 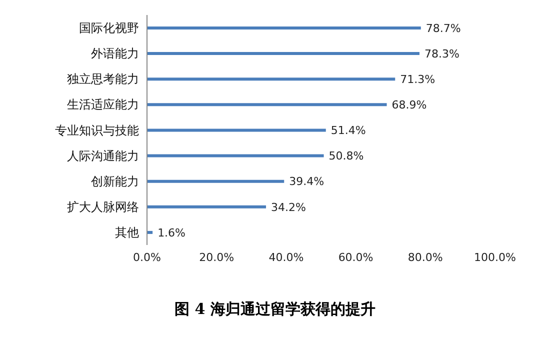 I want to click on x-tick-label: 60.0%, so click(x=356, y=257).